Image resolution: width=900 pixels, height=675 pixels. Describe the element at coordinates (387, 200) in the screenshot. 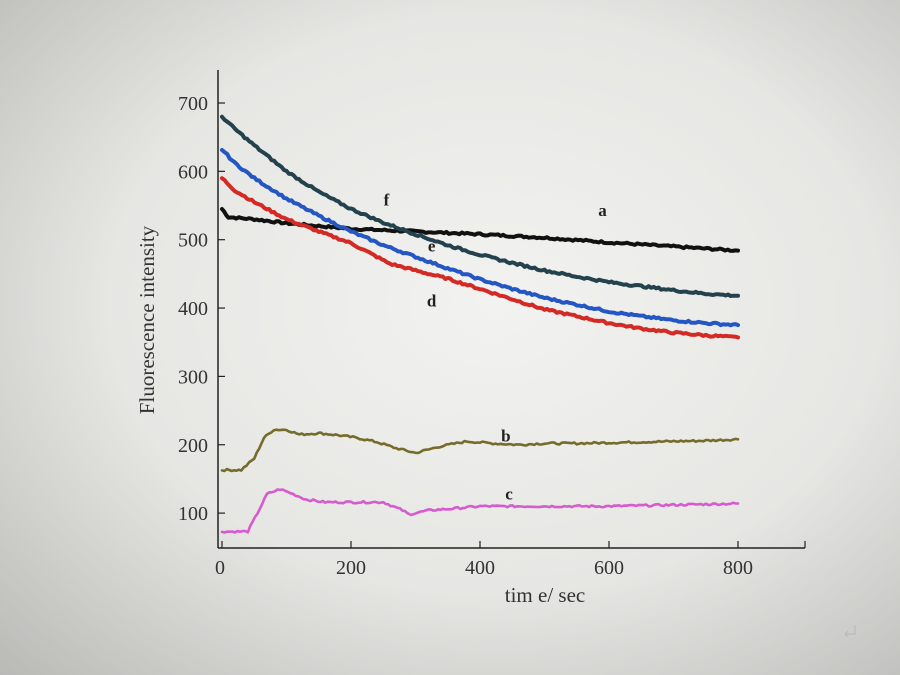

I see `series-label-f: f` at that location.